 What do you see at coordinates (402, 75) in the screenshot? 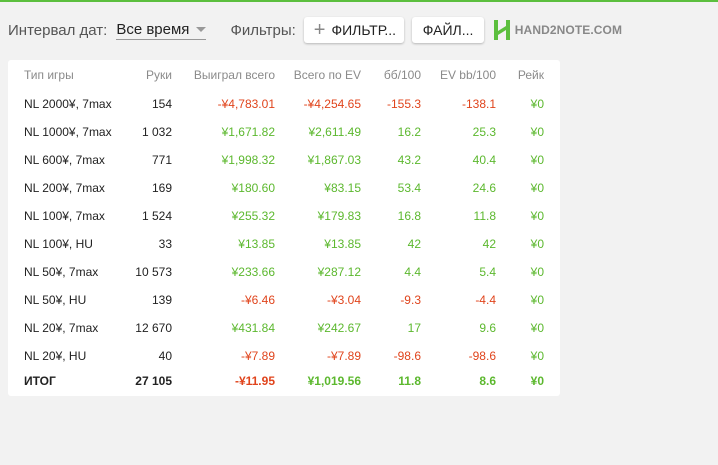
I see `header-bb100: бб/100` at bounding box center [402, 75].